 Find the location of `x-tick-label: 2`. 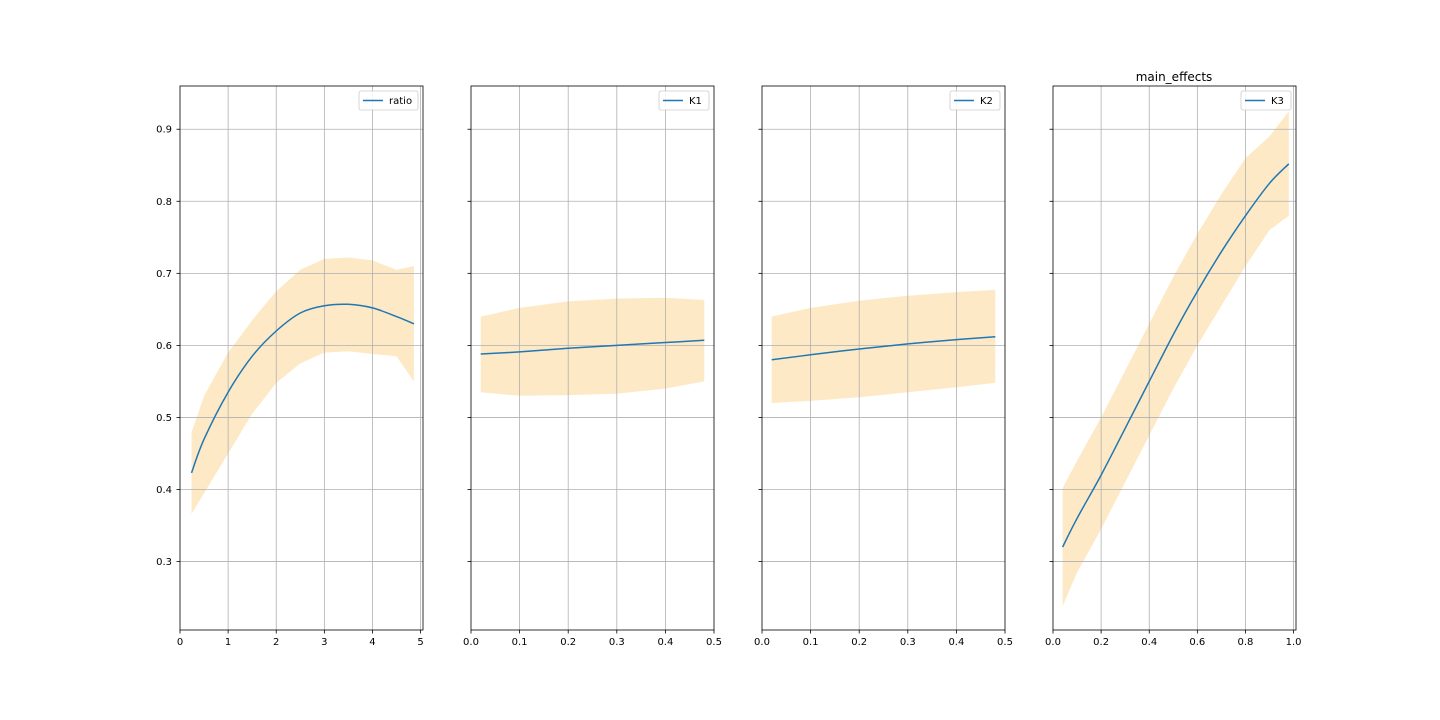

x-tick-label: 2 is located at coordinates (276, 642).